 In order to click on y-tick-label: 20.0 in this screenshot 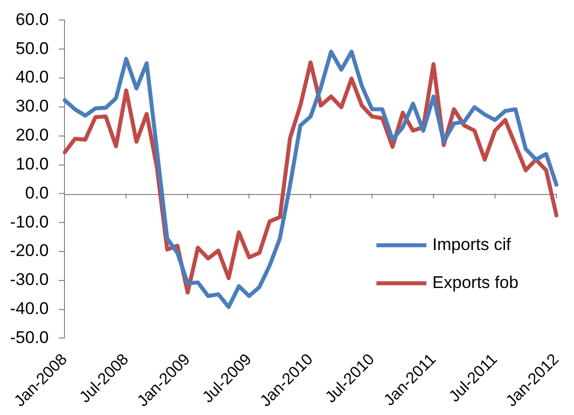, I will do `click(32, 135)`.